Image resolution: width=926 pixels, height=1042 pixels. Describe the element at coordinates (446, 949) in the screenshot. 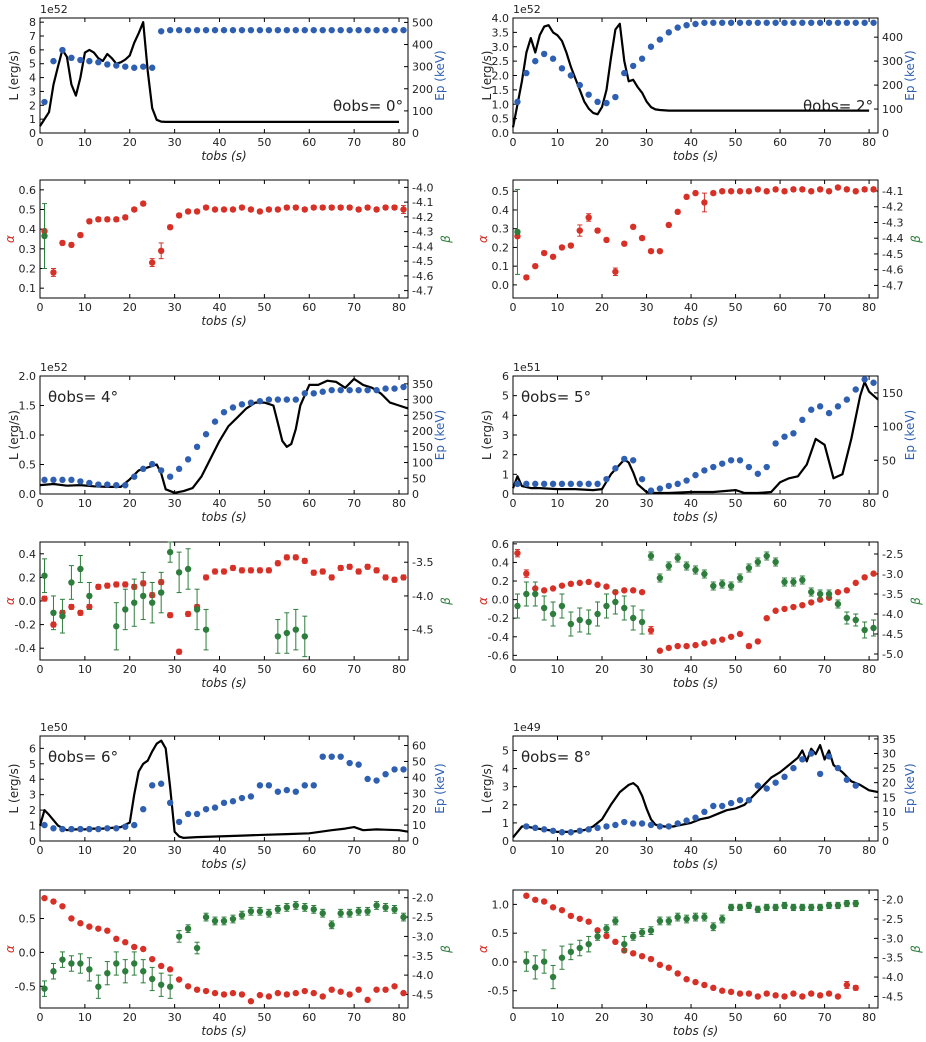

I see `y-right-label: β` at that location.